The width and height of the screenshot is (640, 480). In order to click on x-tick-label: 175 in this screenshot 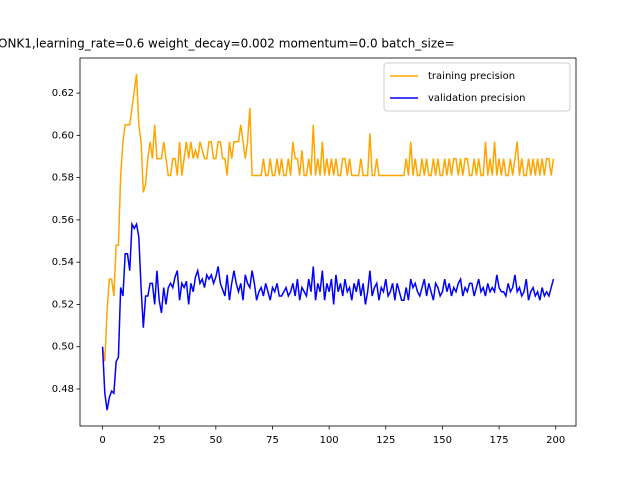, I will do `click(499, 440)`.